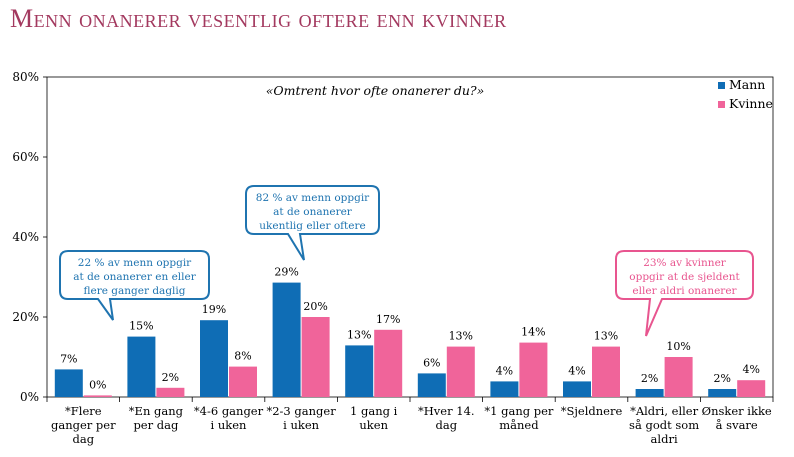 This screenshot has width=794, height=457. Describe the element at coordinates (721, 104) in the screenshot. I see `legend-swatch-kvinne` at that location.